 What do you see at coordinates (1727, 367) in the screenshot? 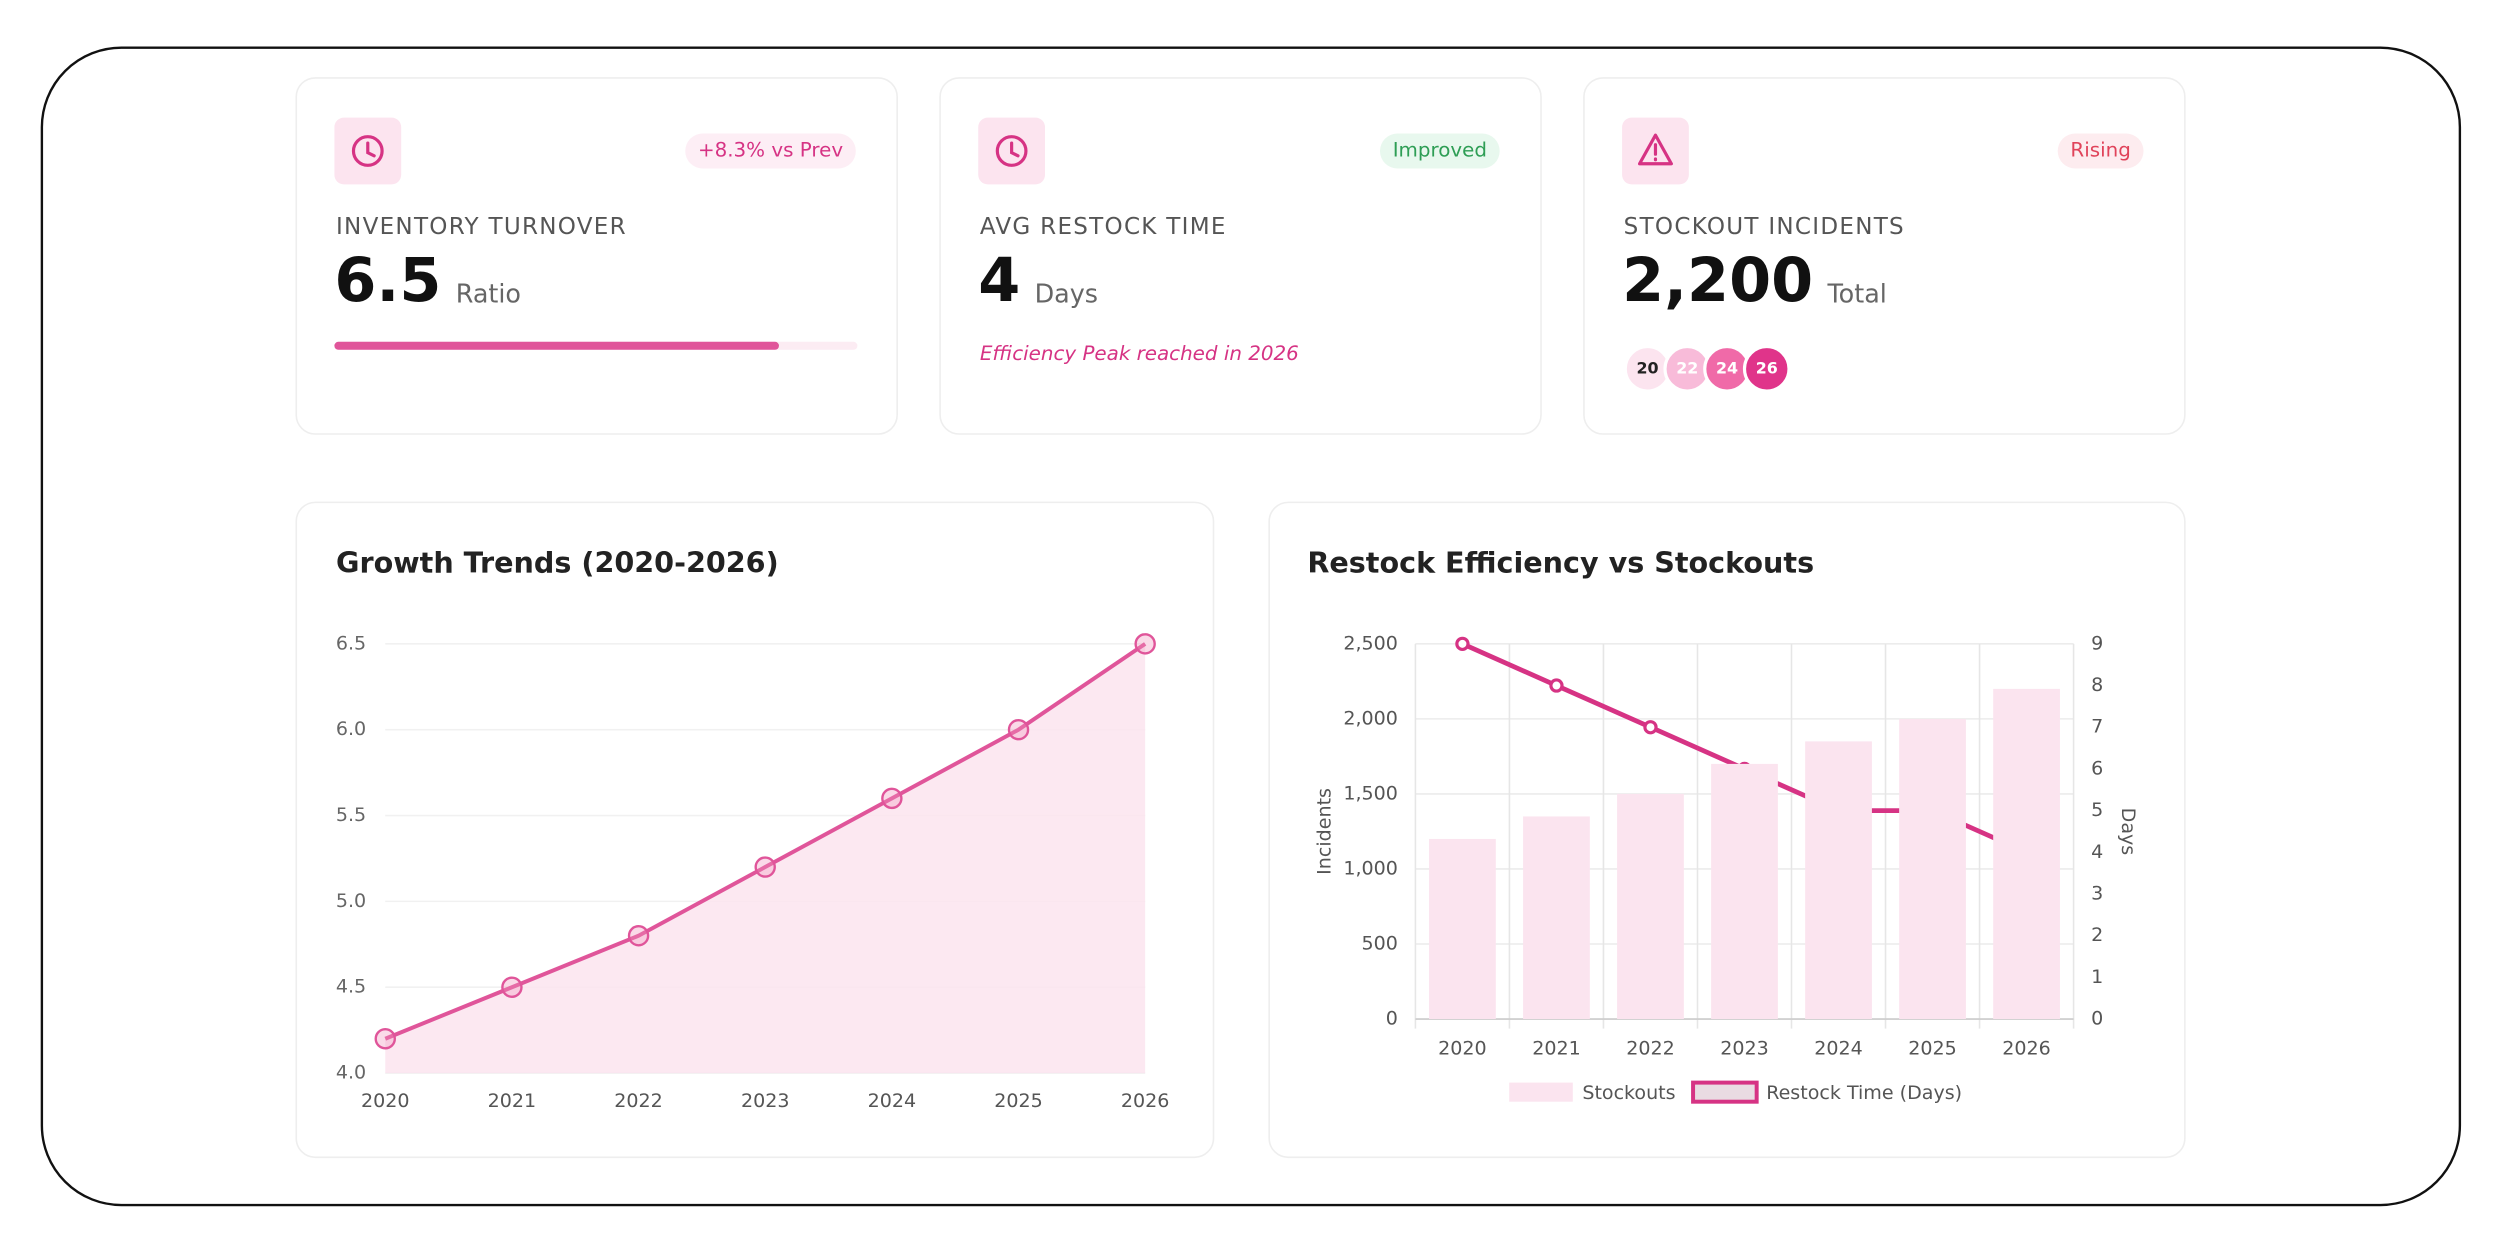
I see `chip-label: 24` at bounding box center [1727, 367].